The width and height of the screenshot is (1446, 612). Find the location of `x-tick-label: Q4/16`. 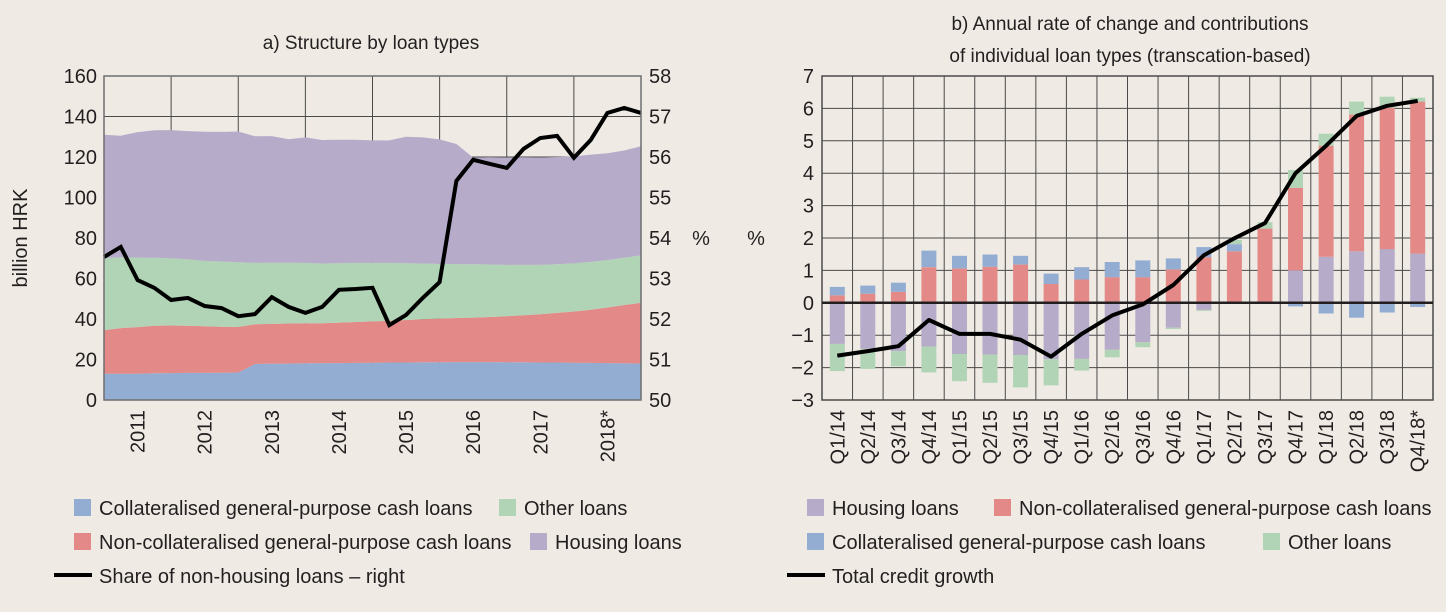

x-tick-label: Q4/16 is located at coordinates (1174, 437).